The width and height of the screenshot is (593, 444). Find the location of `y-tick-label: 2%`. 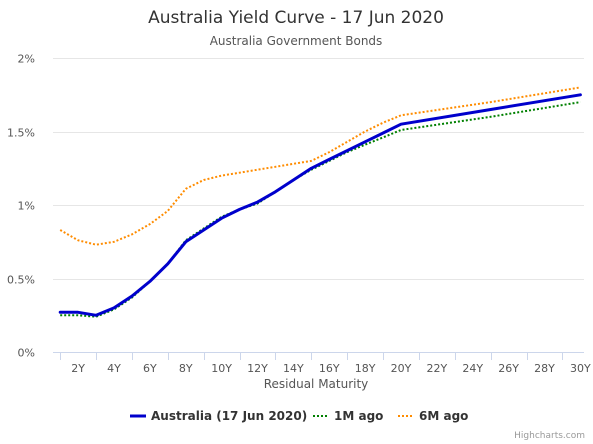

y-tick-label: 2% is located at coordinates (26, 59).